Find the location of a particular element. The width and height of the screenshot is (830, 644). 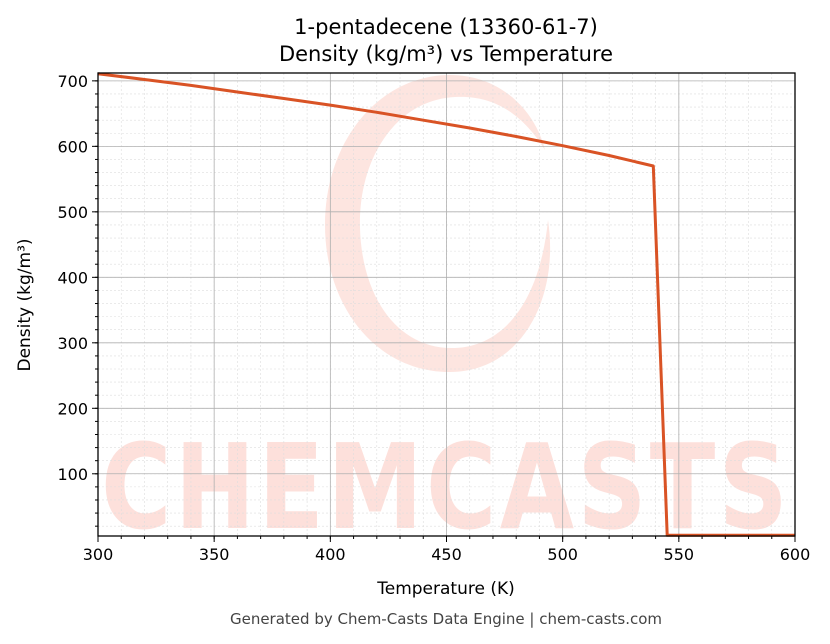

y-tick-label: 700 is located at coordinates (72, 81).